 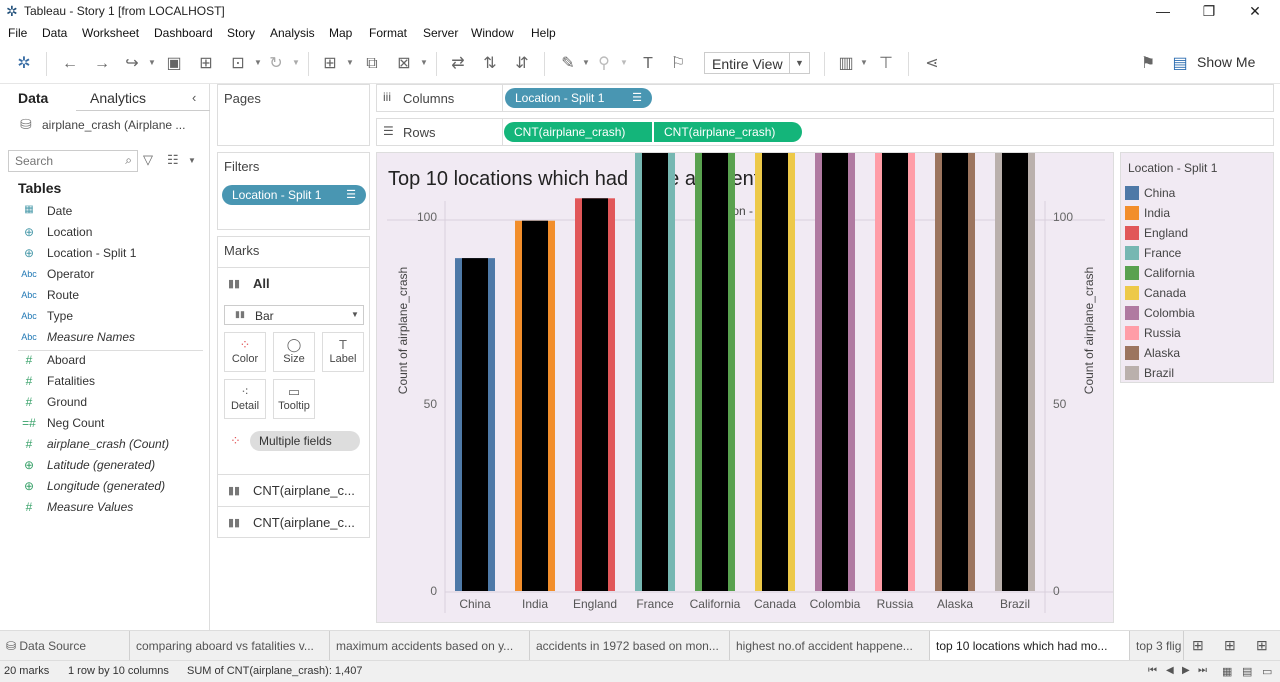 I want to click on show-hide-cards-icon: ▥, so click(x=846, y=63).